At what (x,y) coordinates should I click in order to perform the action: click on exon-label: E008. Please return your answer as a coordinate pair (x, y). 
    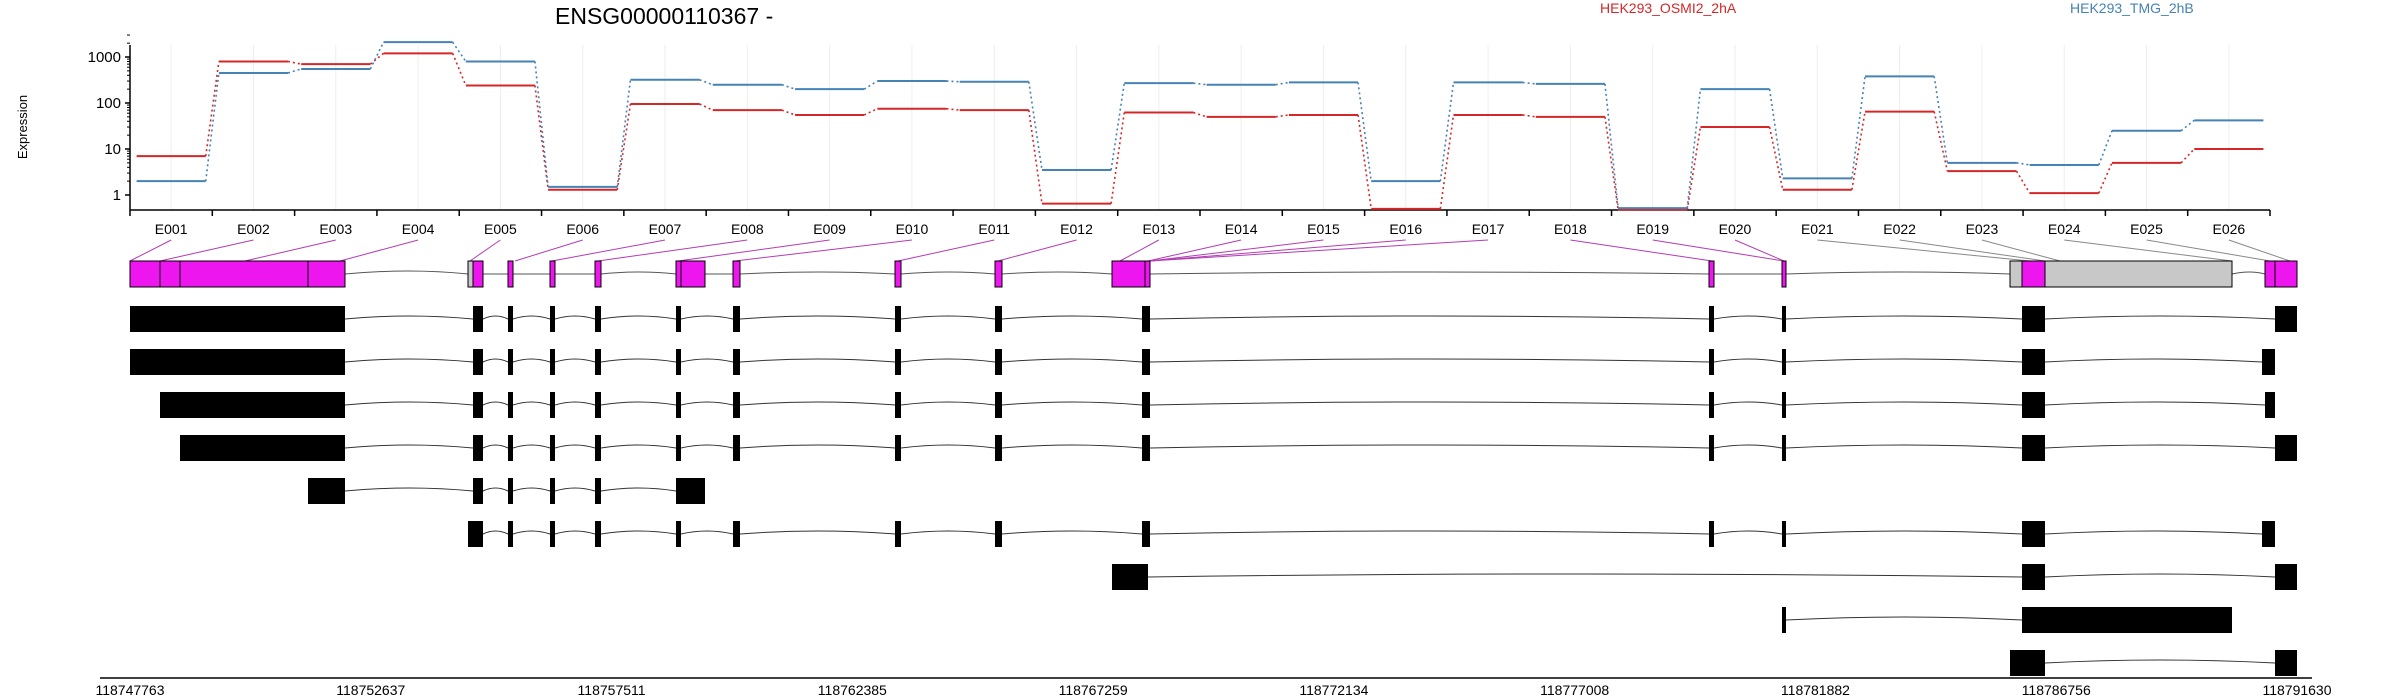
    Looking at the image, I should click on (747, 229).